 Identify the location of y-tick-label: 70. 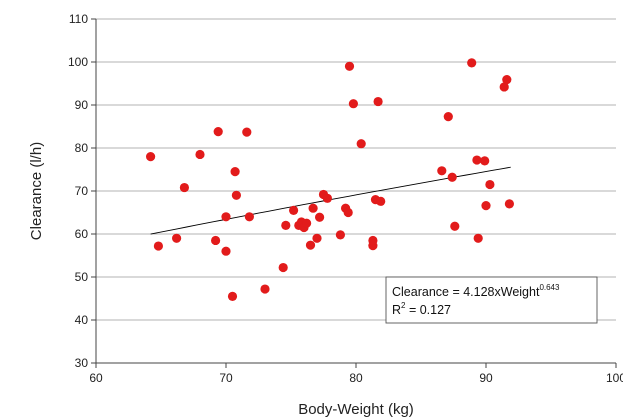
(82, 191).